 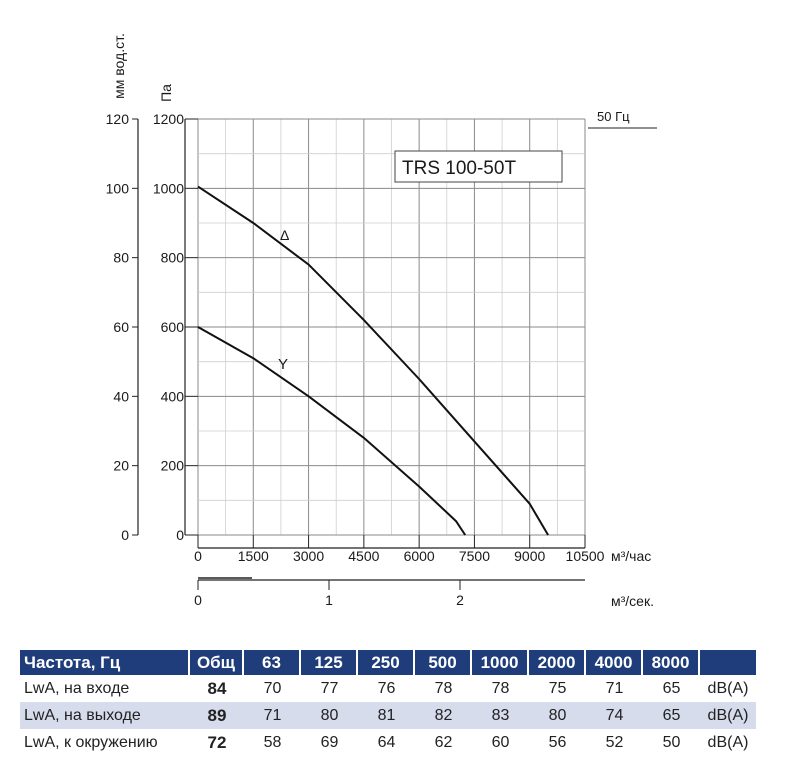 I want to click on series-label-delta: Δ, so click(x=284, y=235).